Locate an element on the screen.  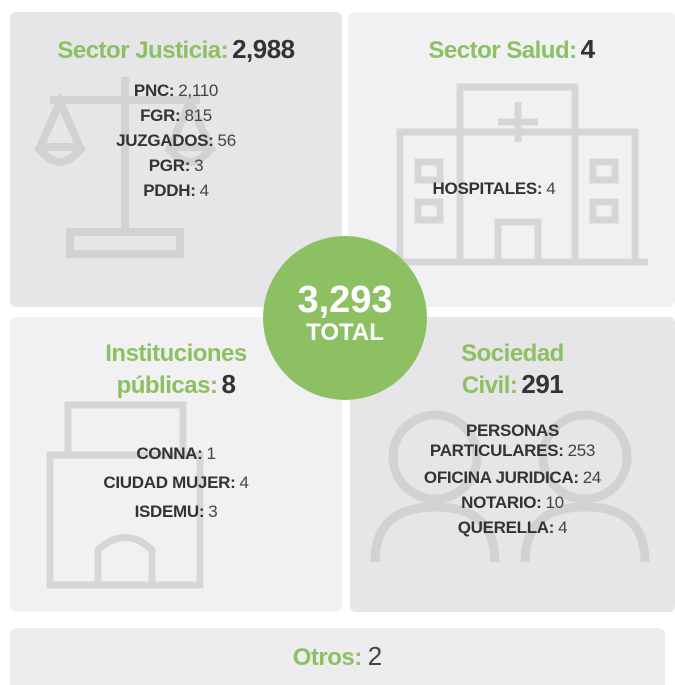
item-label: FGR: is located at coordinates (160, 115).